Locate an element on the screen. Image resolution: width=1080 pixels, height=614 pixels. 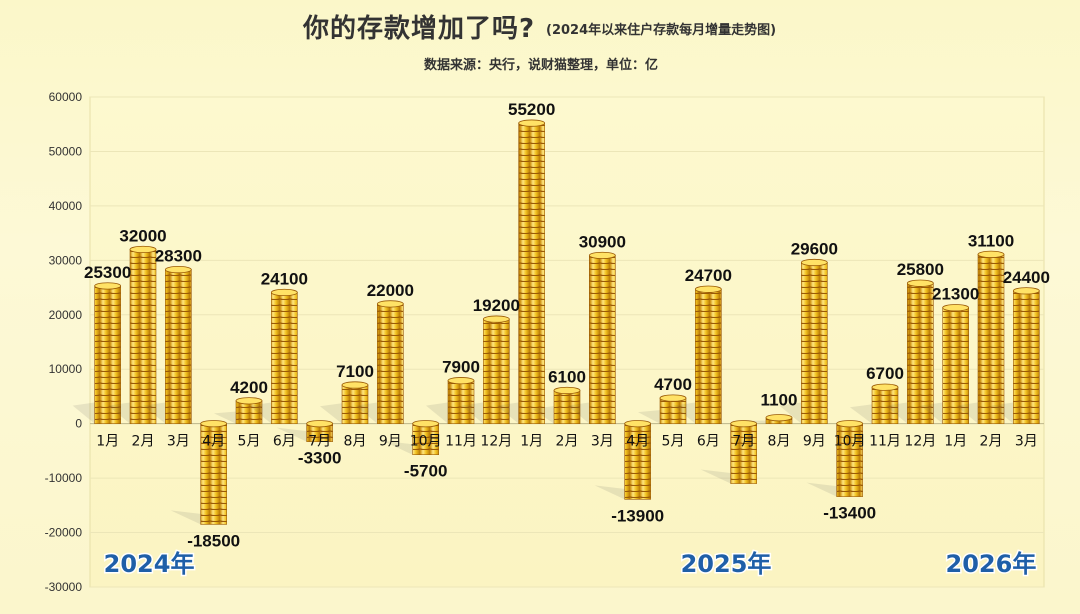
data-label: 24700 is located at coordinates (708, 275).